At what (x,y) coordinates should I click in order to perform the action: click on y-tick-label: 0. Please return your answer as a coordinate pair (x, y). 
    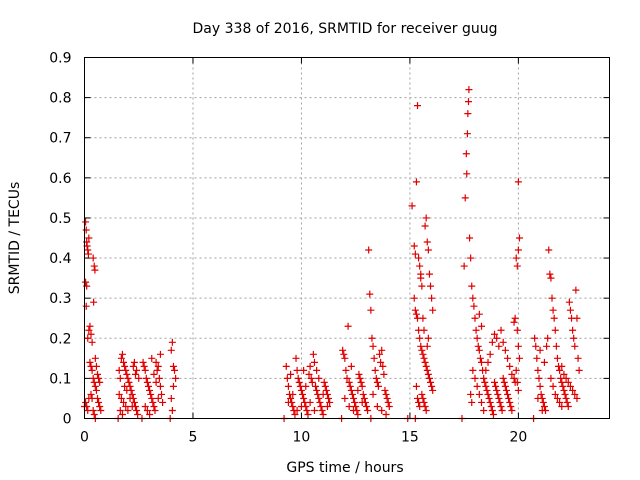
    Looking at the image, I should click on (67, 420).